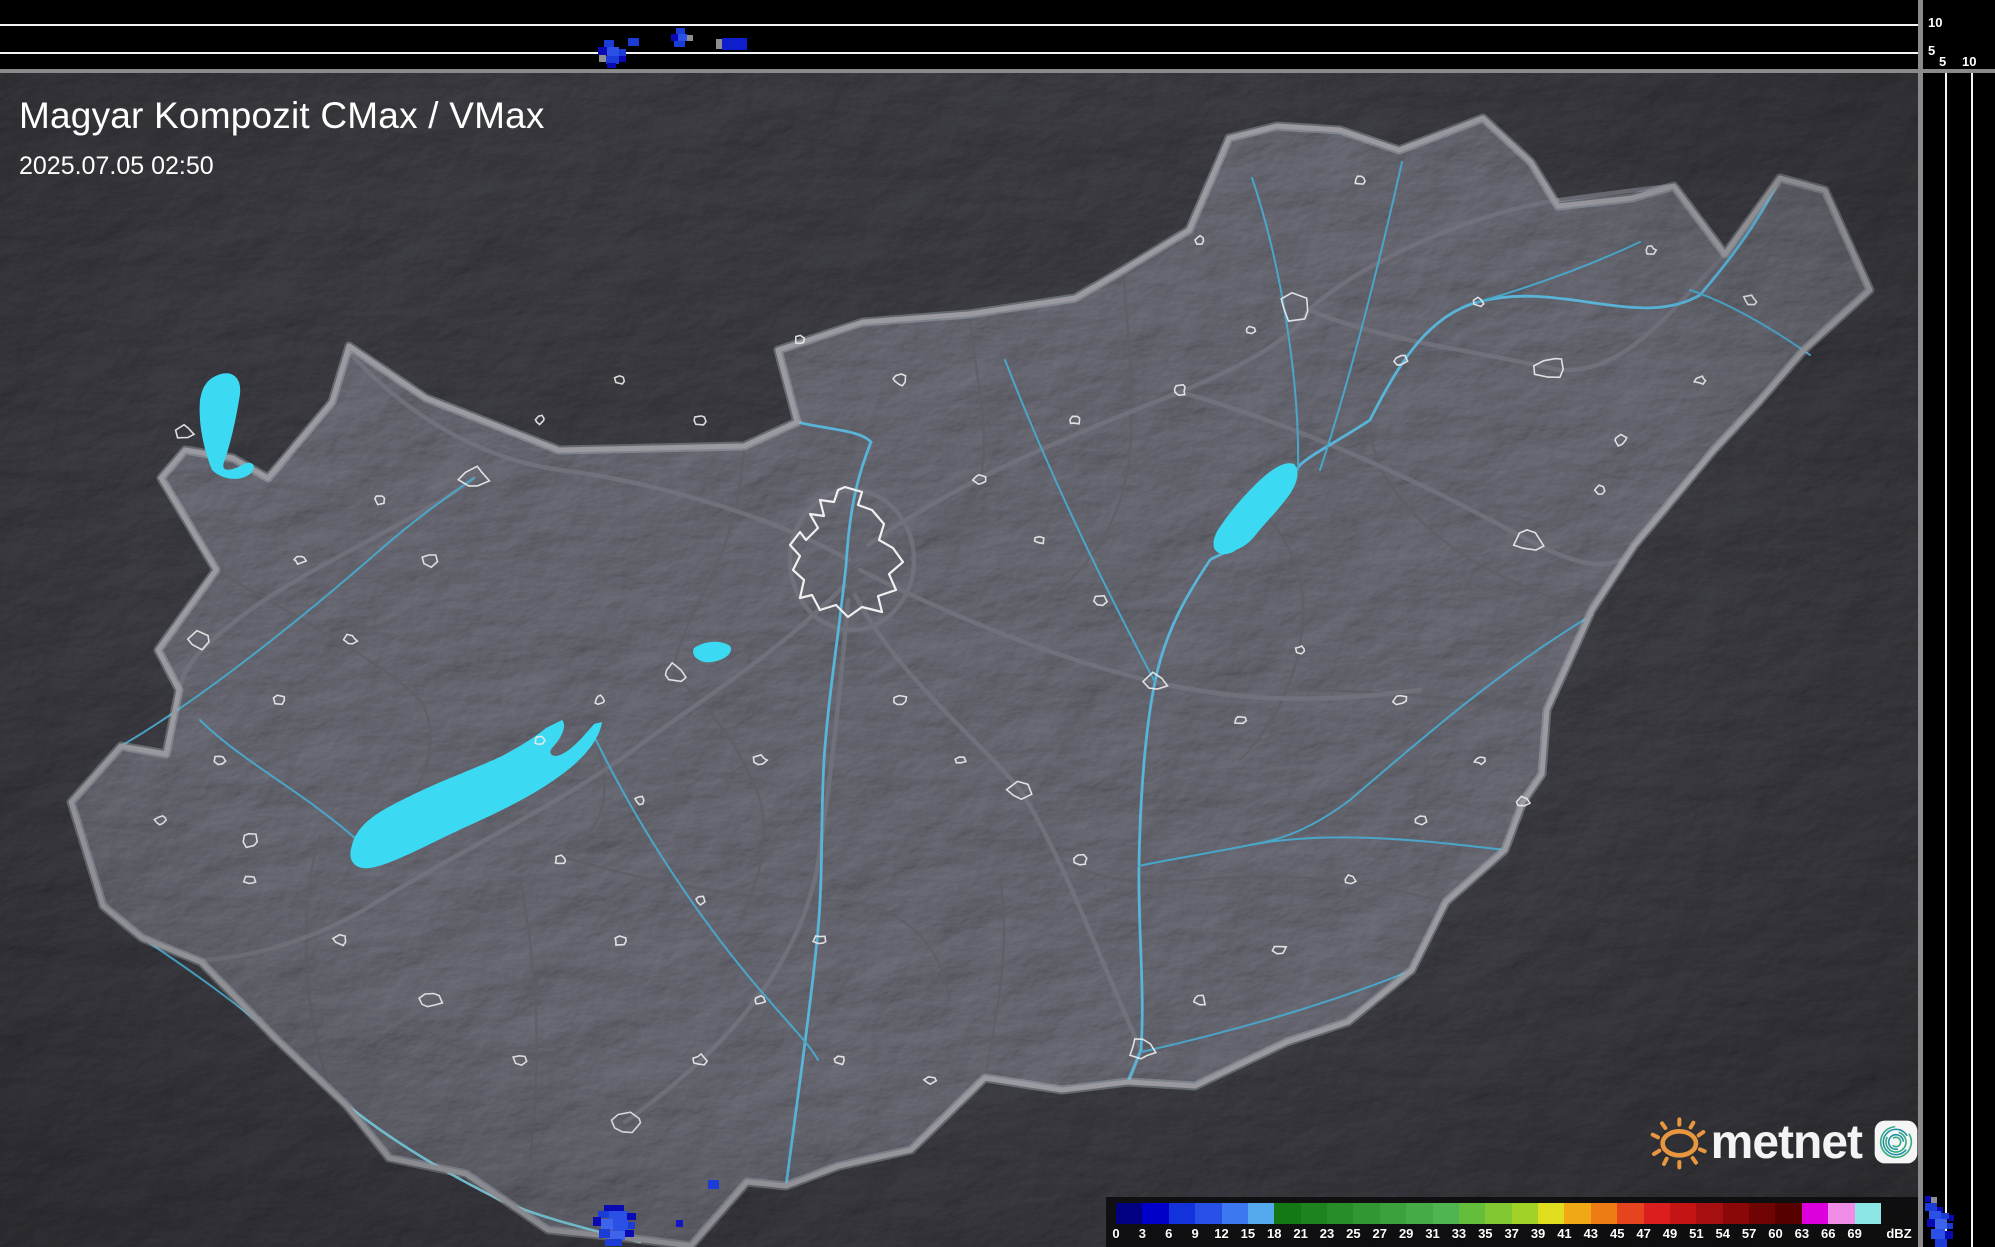 Image resolution: width=1995 pixels, height=1247 pixels. I want to click on colorbar-tick: 3, so click(1142, 1233).